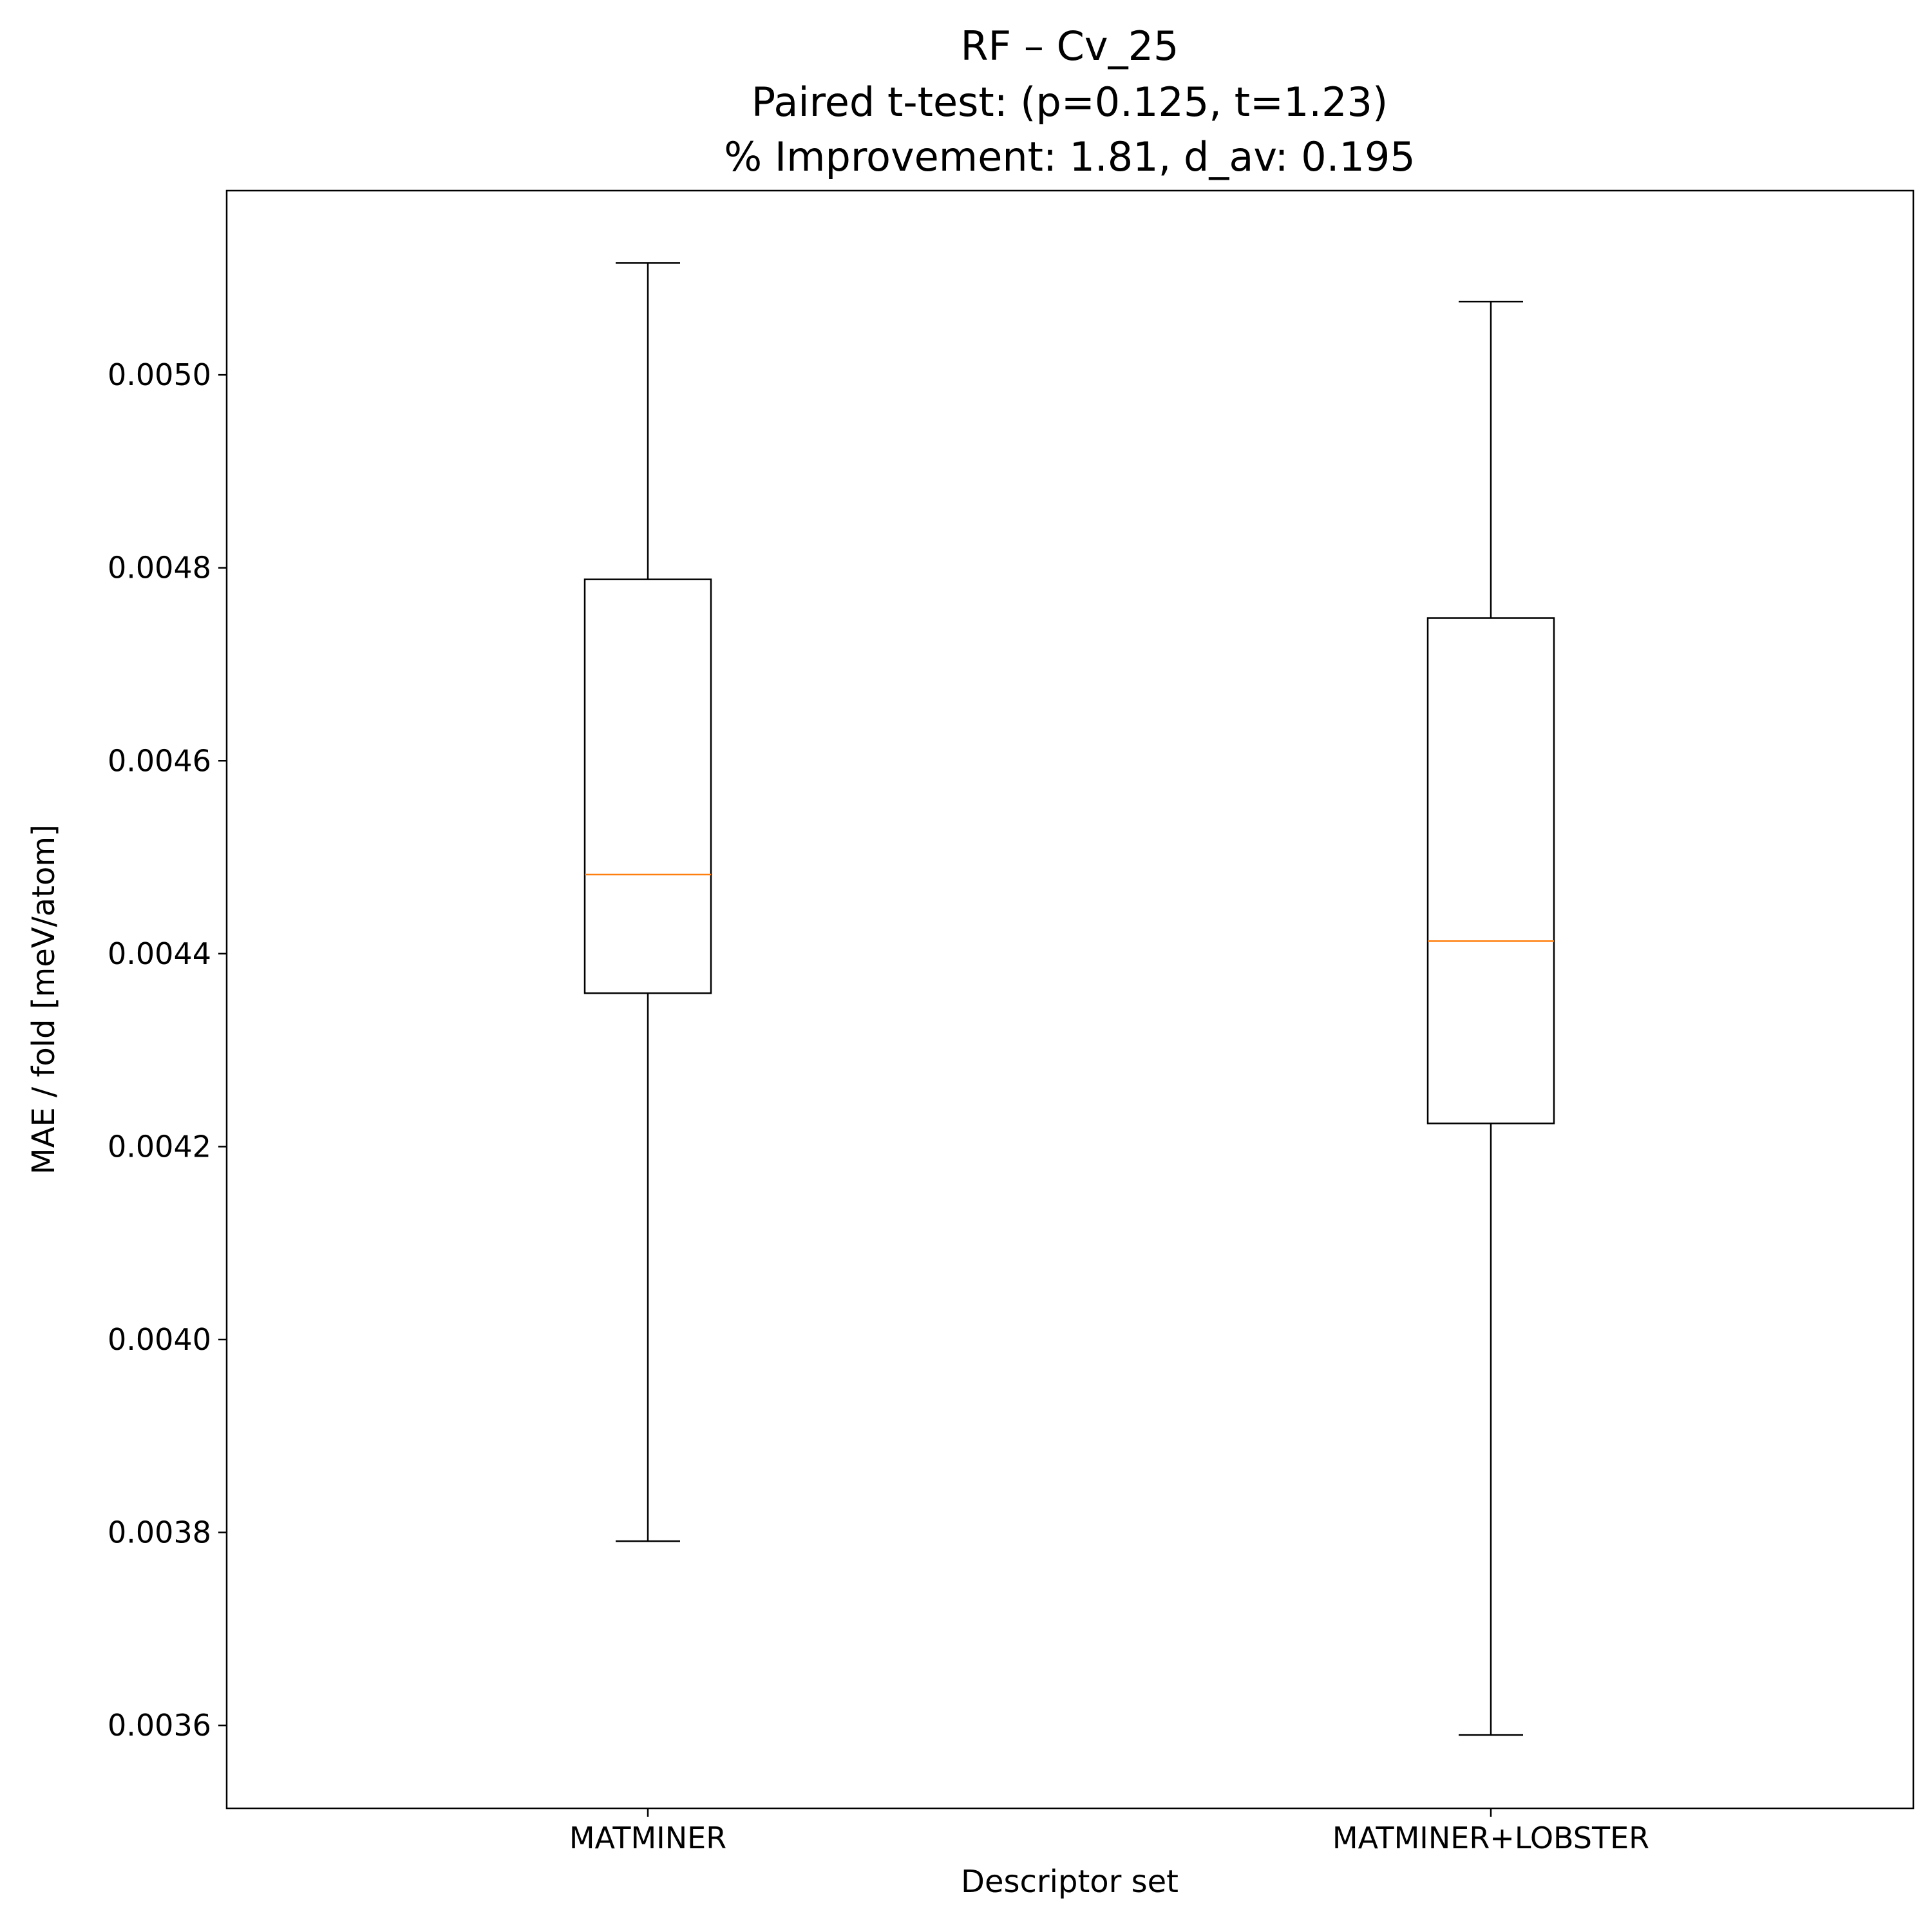 This screenshot has height=1932, width=1932. What do you see at coordinates (159, 760) in the screenshot?
I see `y-tick-label: 0.0046` at bounding box center [159, 760].